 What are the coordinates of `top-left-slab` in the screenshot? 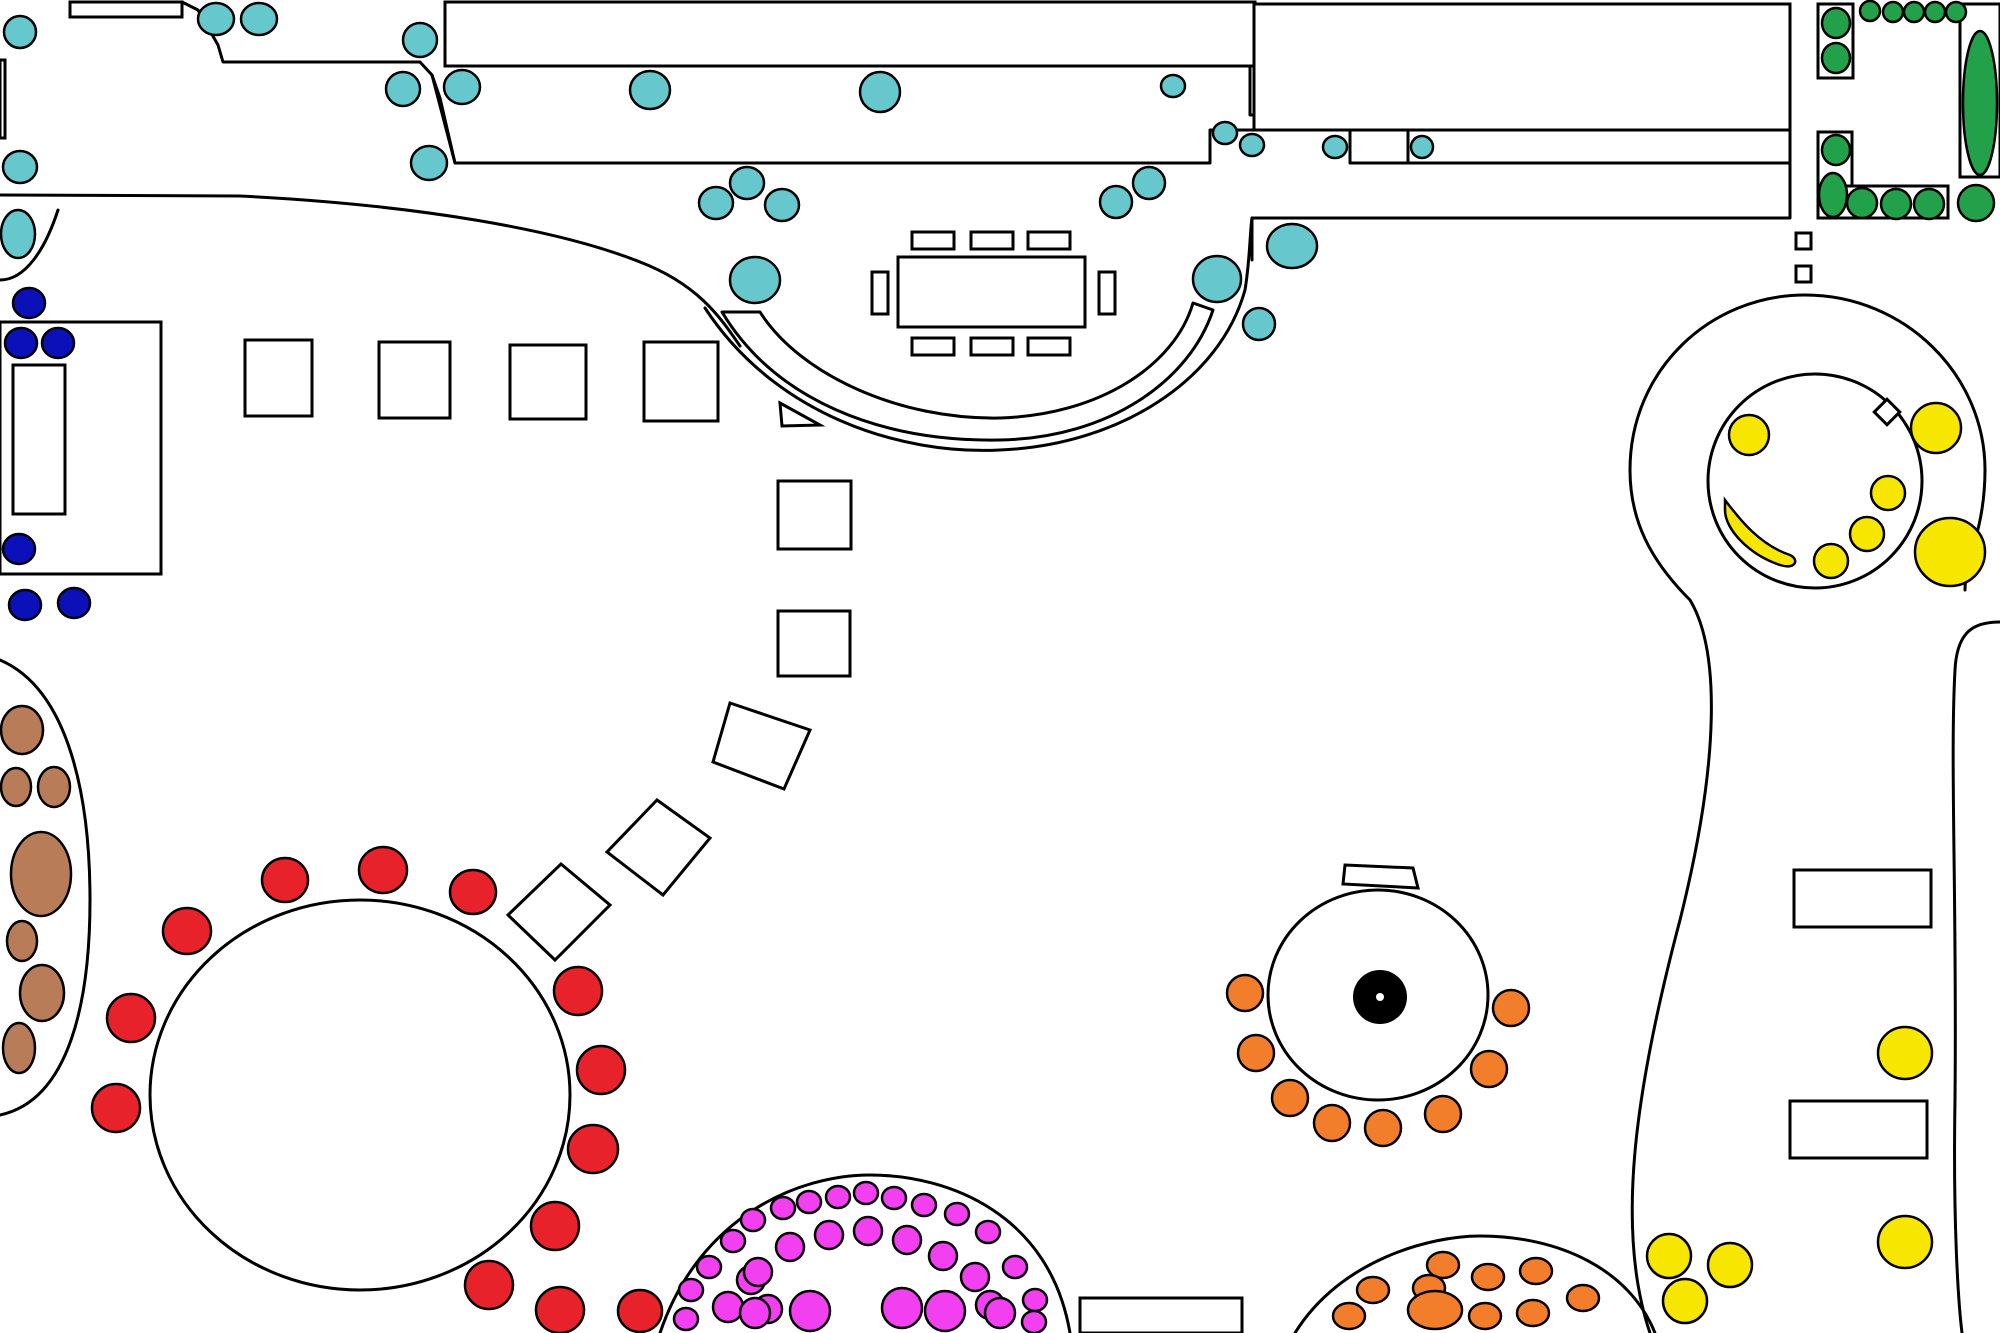 It's located at (126, 9).